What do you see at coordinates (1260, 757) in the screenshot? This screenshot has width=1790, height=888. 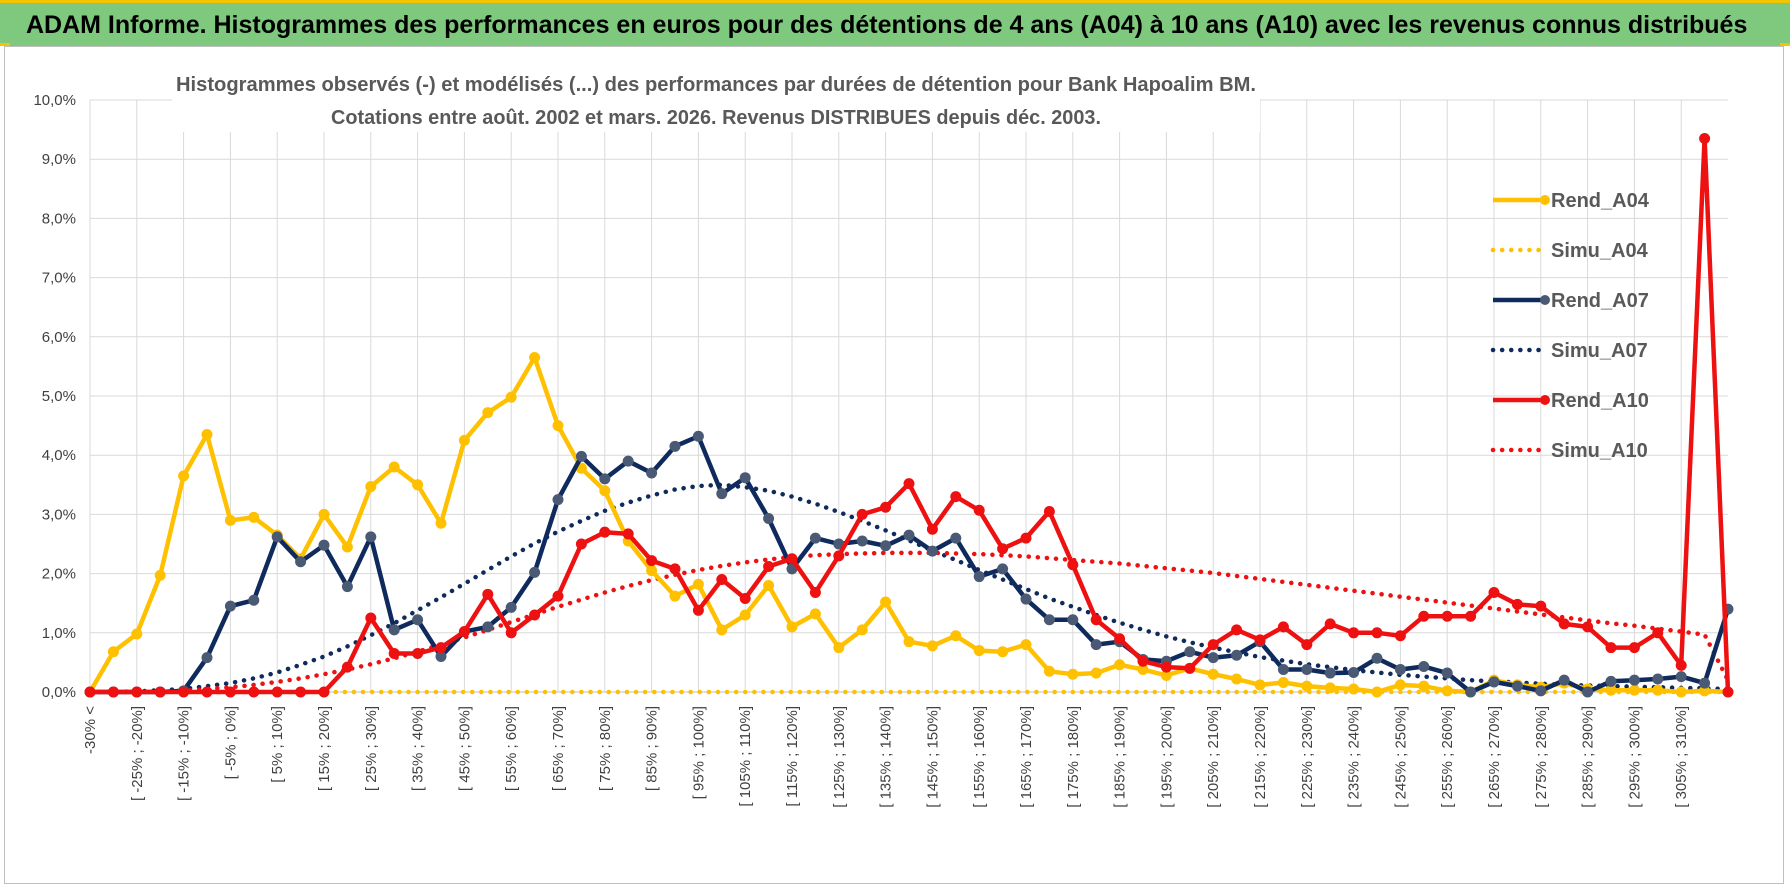 I see `x-tick-label: [ 215% ; 220%]` at bounding box center [1260, 757].